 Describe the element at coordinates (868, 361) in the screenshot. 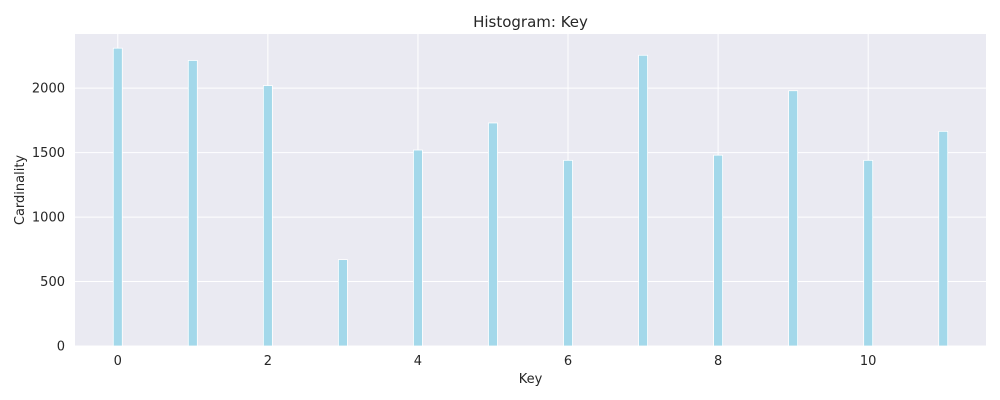

I see `x-tick-label: 10` at that location.